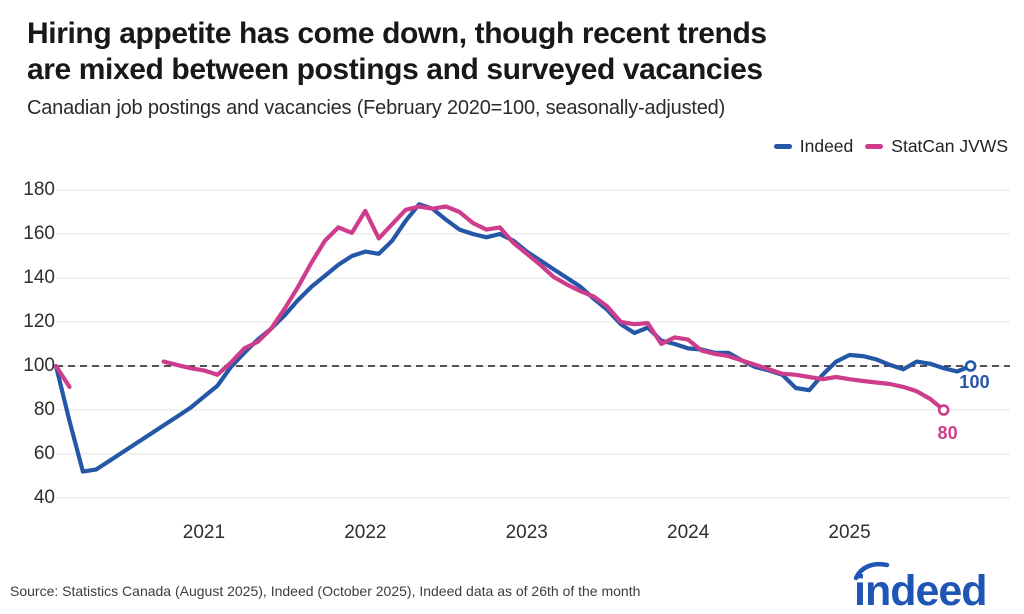 Image resolution: width=1024 pixels, height=614 pixels. I want to click on indeed-logo-graphic: indeed, so click(920, 587).